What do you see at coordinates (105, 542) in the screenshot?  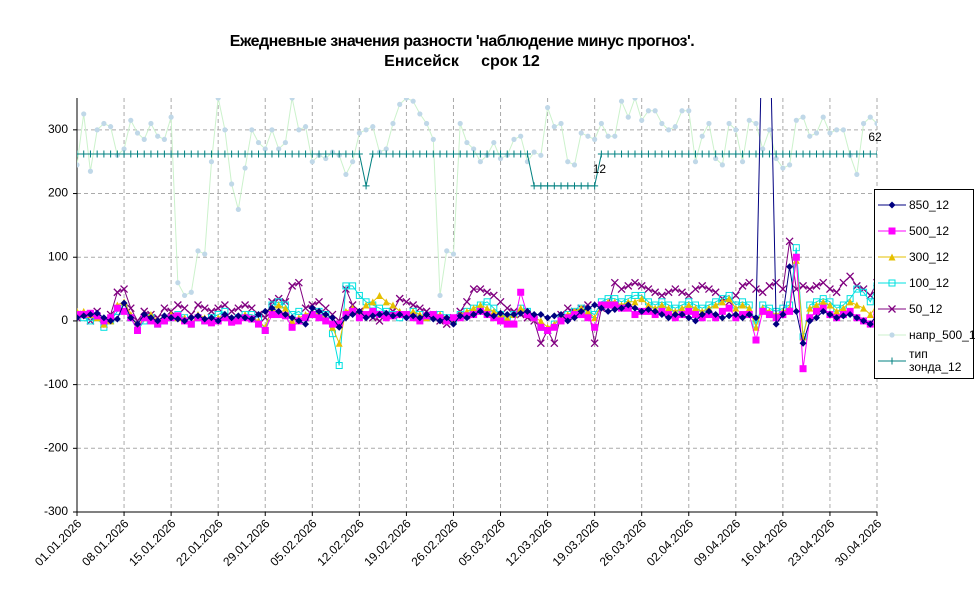 I see `x-tick-label: 08.01.2026` at bounding box center [105, 542].